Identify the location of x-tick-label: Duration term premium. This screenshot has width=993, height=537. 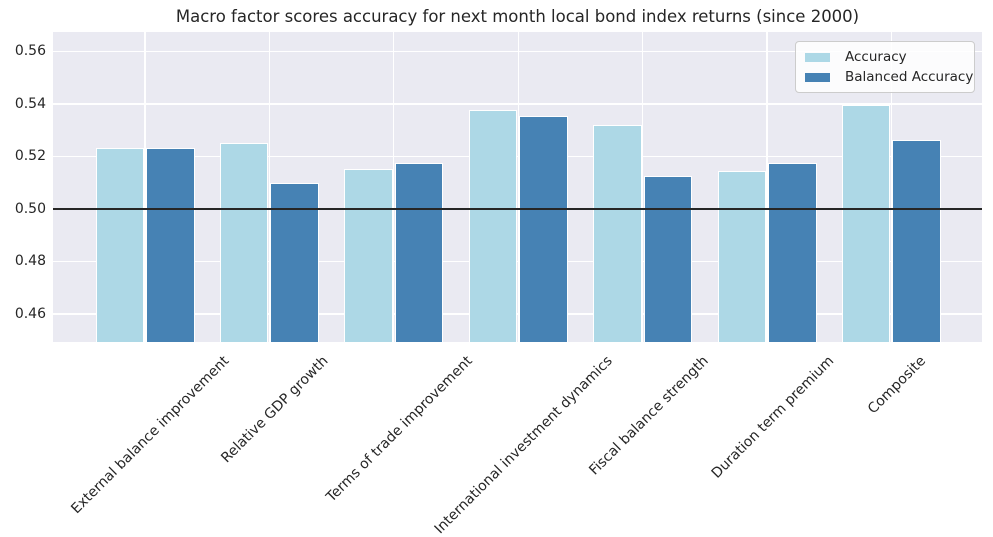
(772, 417).